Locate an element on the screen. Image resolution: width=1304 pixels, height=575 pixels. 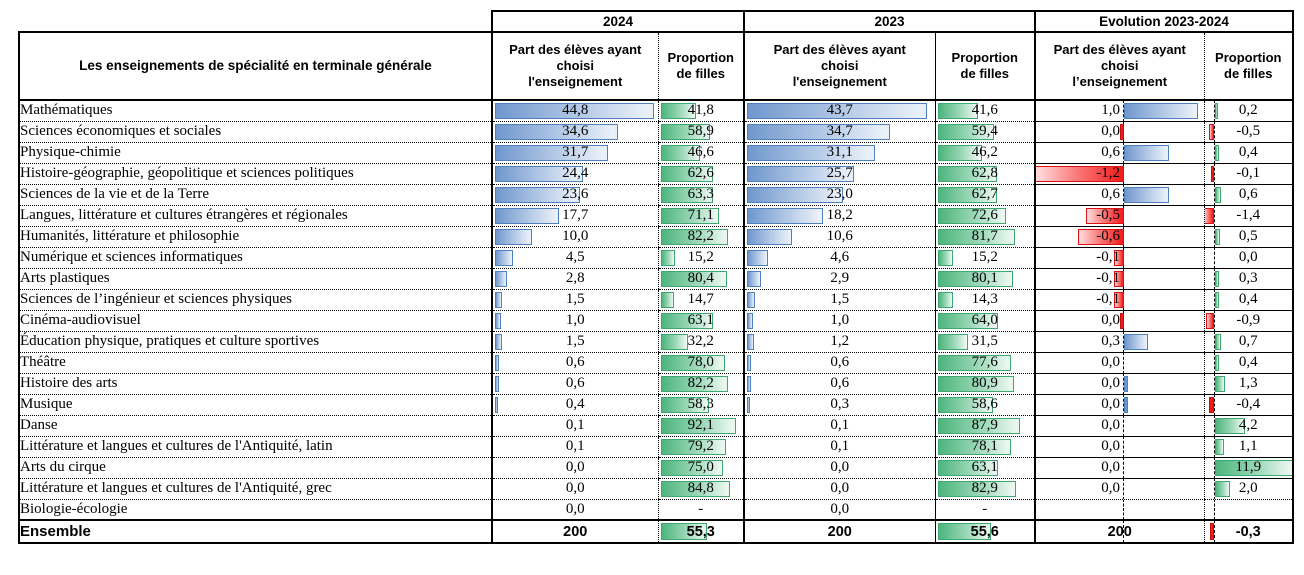
cell-value: 32,2 is located at coordinates (700, 341).